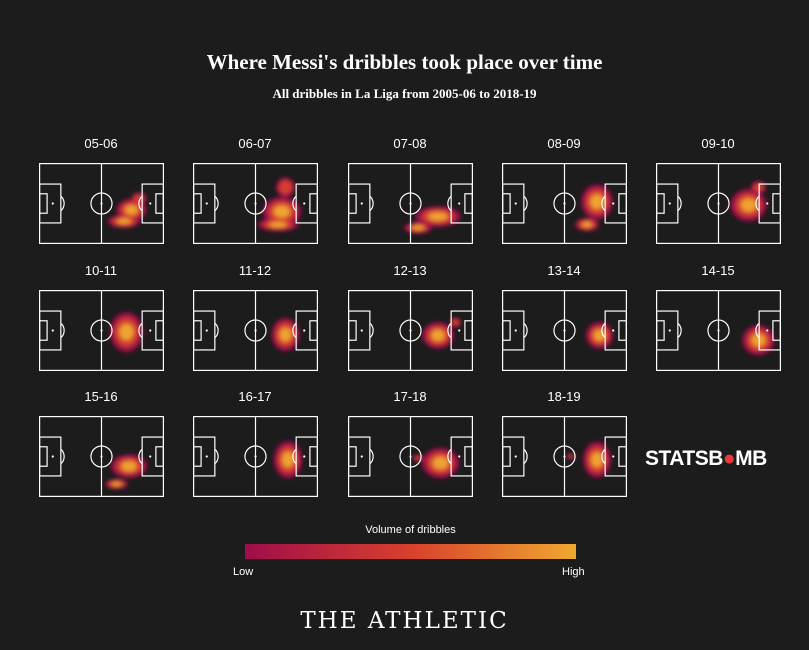 The width and height of the screenshot is (809, 650). What do you see at coordinates (729, 458) in the screenshot?
I see `bomb-icon: ●` at bounding box center [729, 458].